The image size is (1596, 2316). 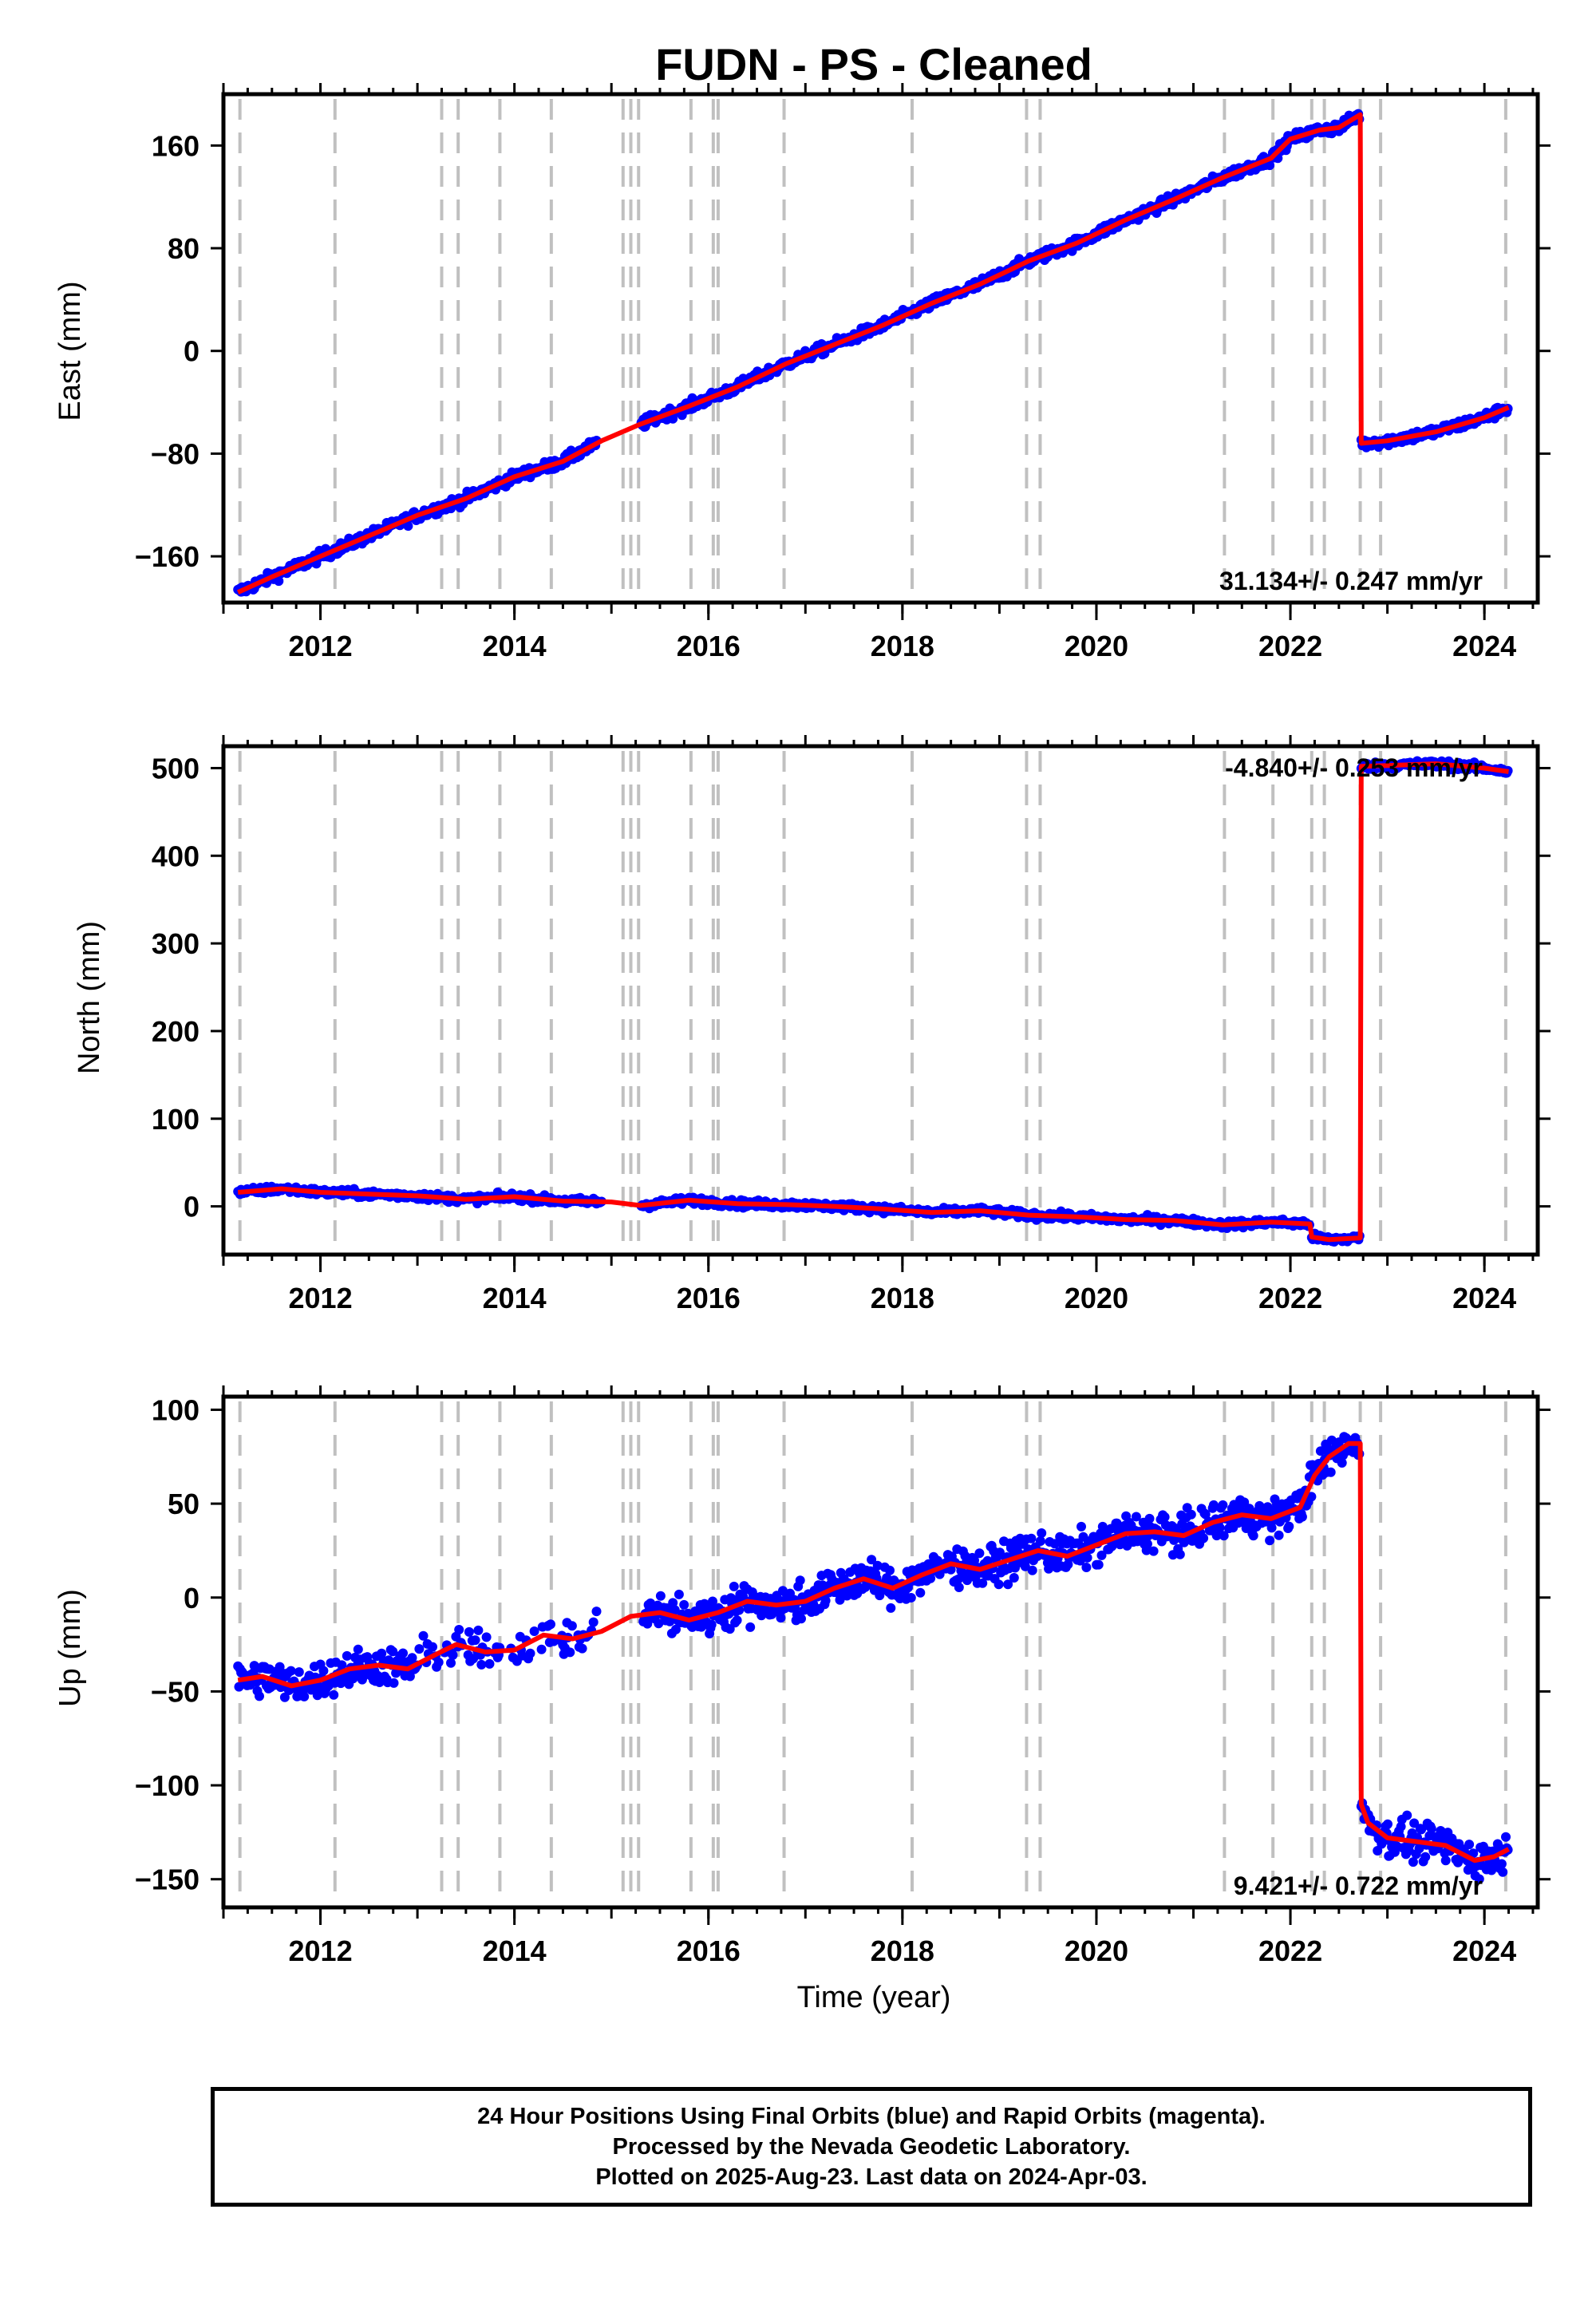 I want to click on y-tick-label: −150, so click(x=167, y=1879).